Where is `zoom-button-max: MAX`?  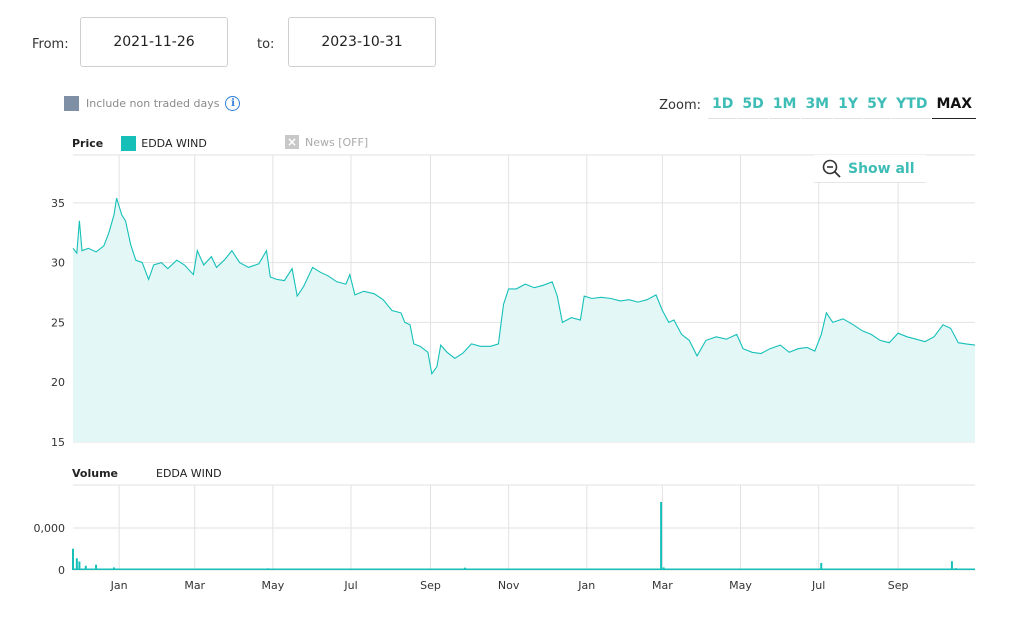 zoom-button-max: MAX is located at coordinates (954, 106).